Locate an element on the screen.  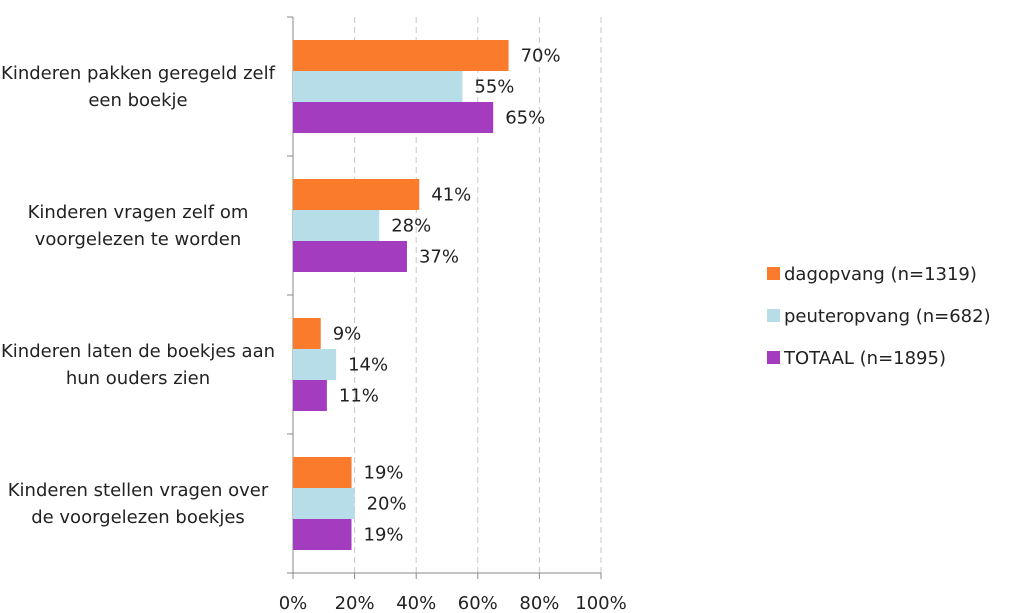
value-label: 11% is located at coordinates (359, 396).